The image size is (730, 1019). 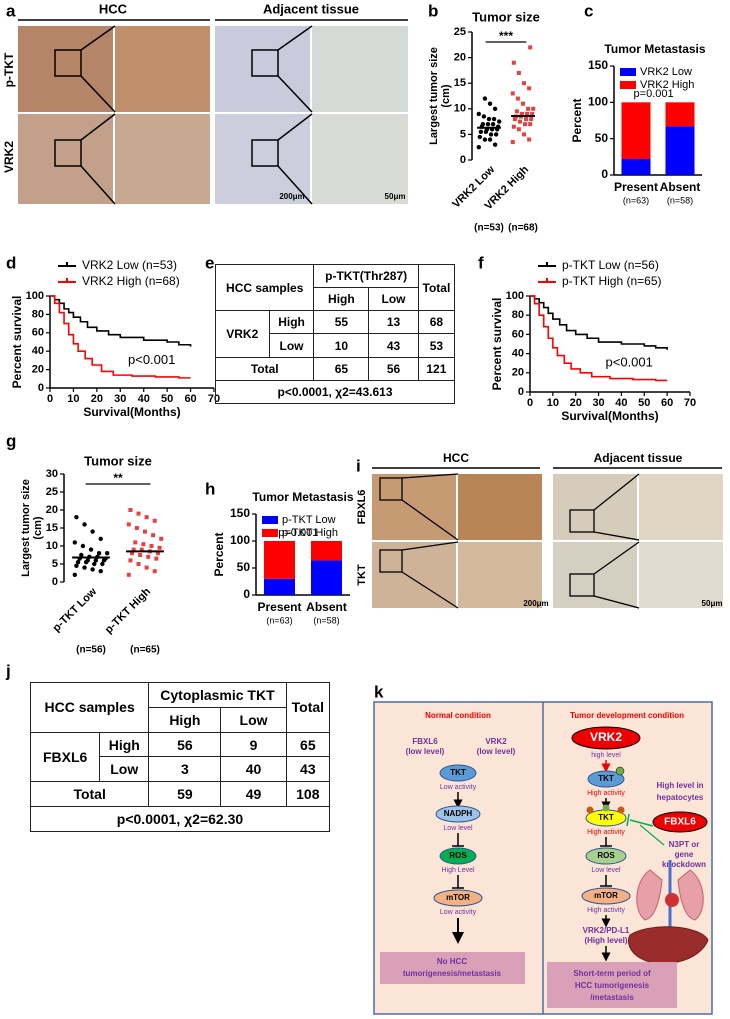 I want to click on inhibitor-link, so click(x=652, y=835).